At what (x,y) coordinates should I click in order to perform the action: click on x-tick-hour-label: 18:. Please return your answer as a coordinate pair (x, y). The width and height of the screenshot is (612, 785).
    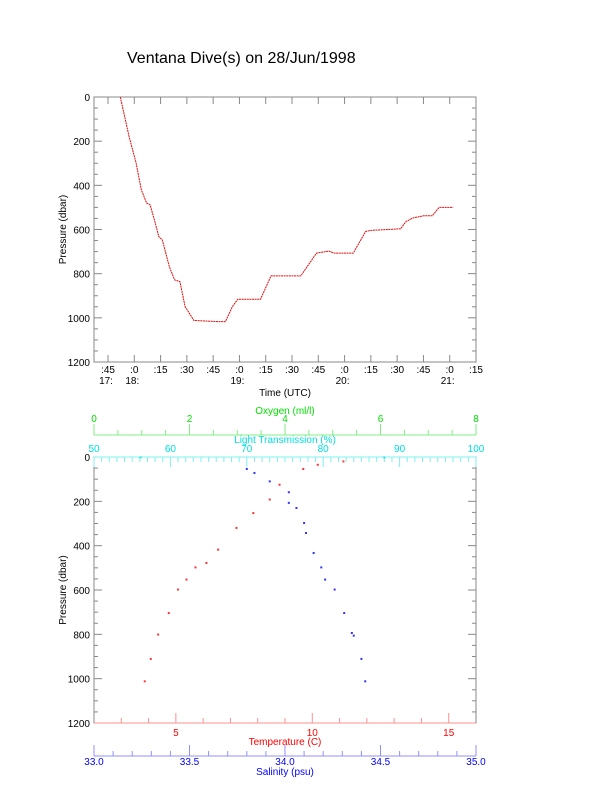
    Looking at the image, I should click on (132, 381).